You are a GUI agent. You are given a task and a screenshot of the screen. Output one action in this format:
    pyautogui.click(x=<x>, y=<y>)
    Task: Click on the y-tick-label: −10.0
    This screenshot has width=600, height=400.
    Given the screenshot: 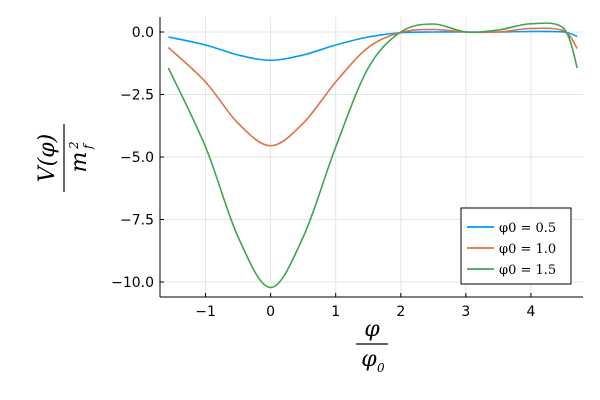 What is the action you would take?
    pyautogui.click(x=132, y=283)
    